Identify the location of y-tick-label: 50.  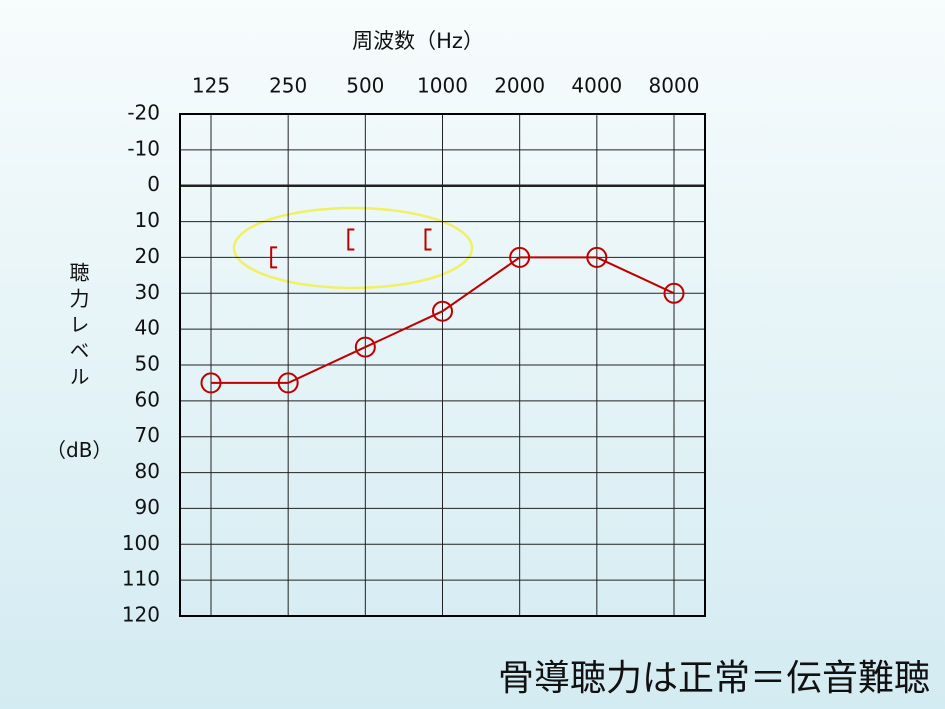
(147, 364).